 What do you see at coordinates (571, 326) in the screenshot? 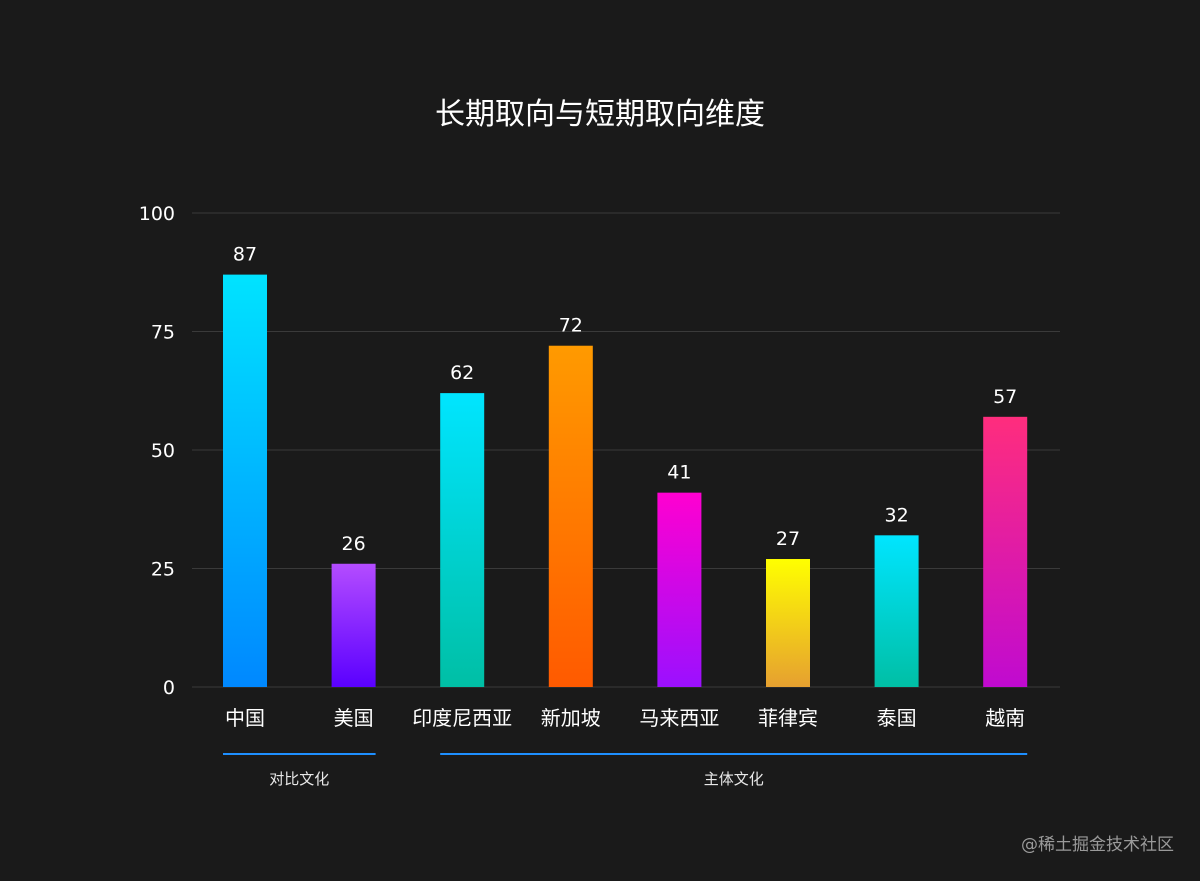
I see `data-label: 72` at bounding box center [571, 326].